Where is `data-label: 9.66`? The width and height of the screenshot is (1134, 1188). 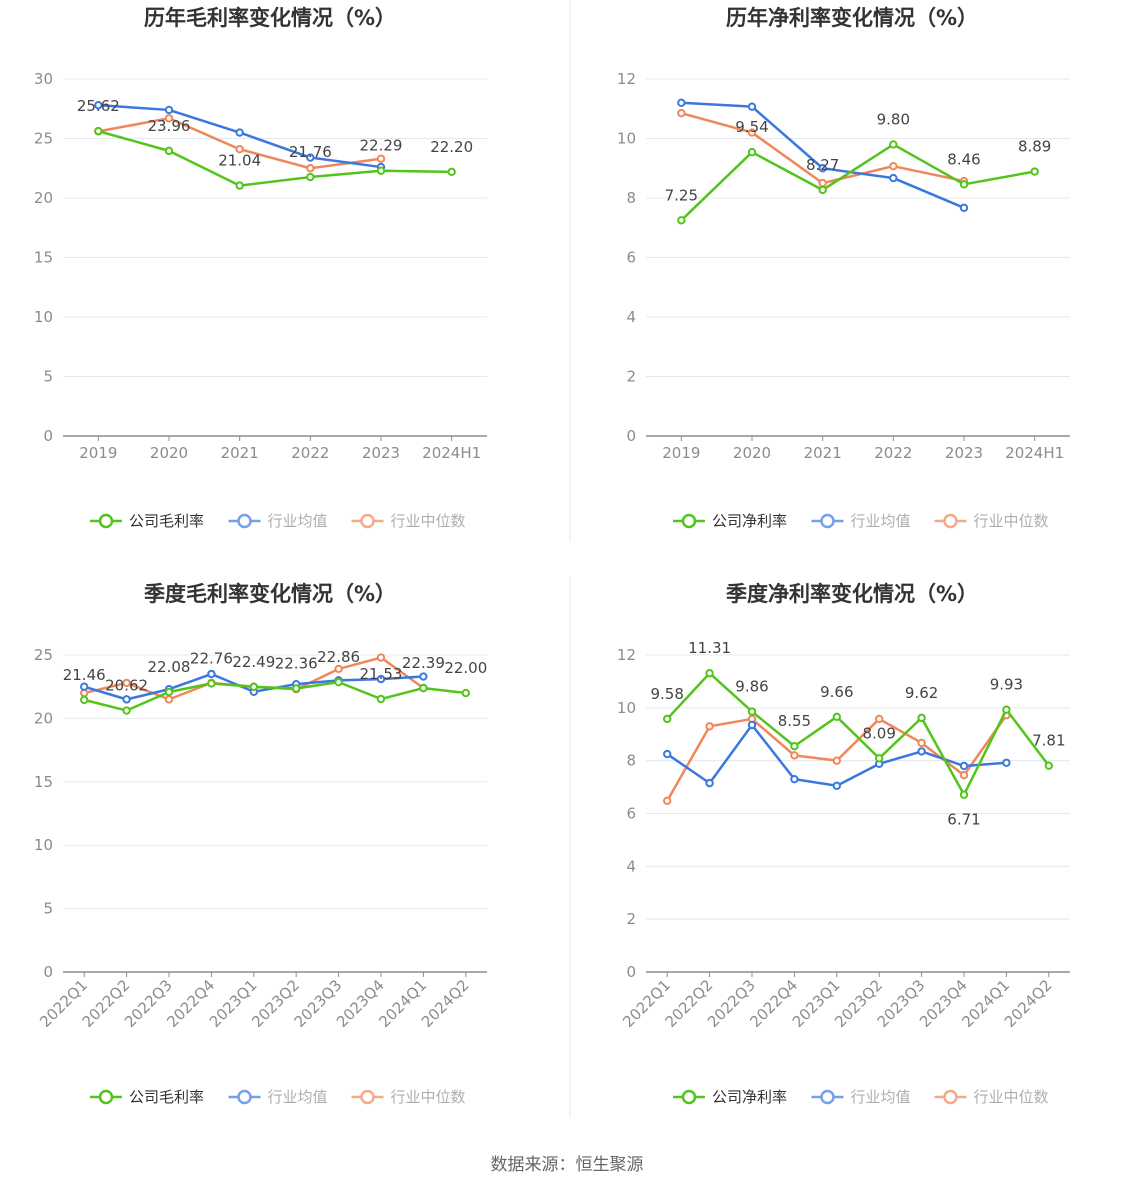
data-label: 9.66 is located at coordinates (836, 692).